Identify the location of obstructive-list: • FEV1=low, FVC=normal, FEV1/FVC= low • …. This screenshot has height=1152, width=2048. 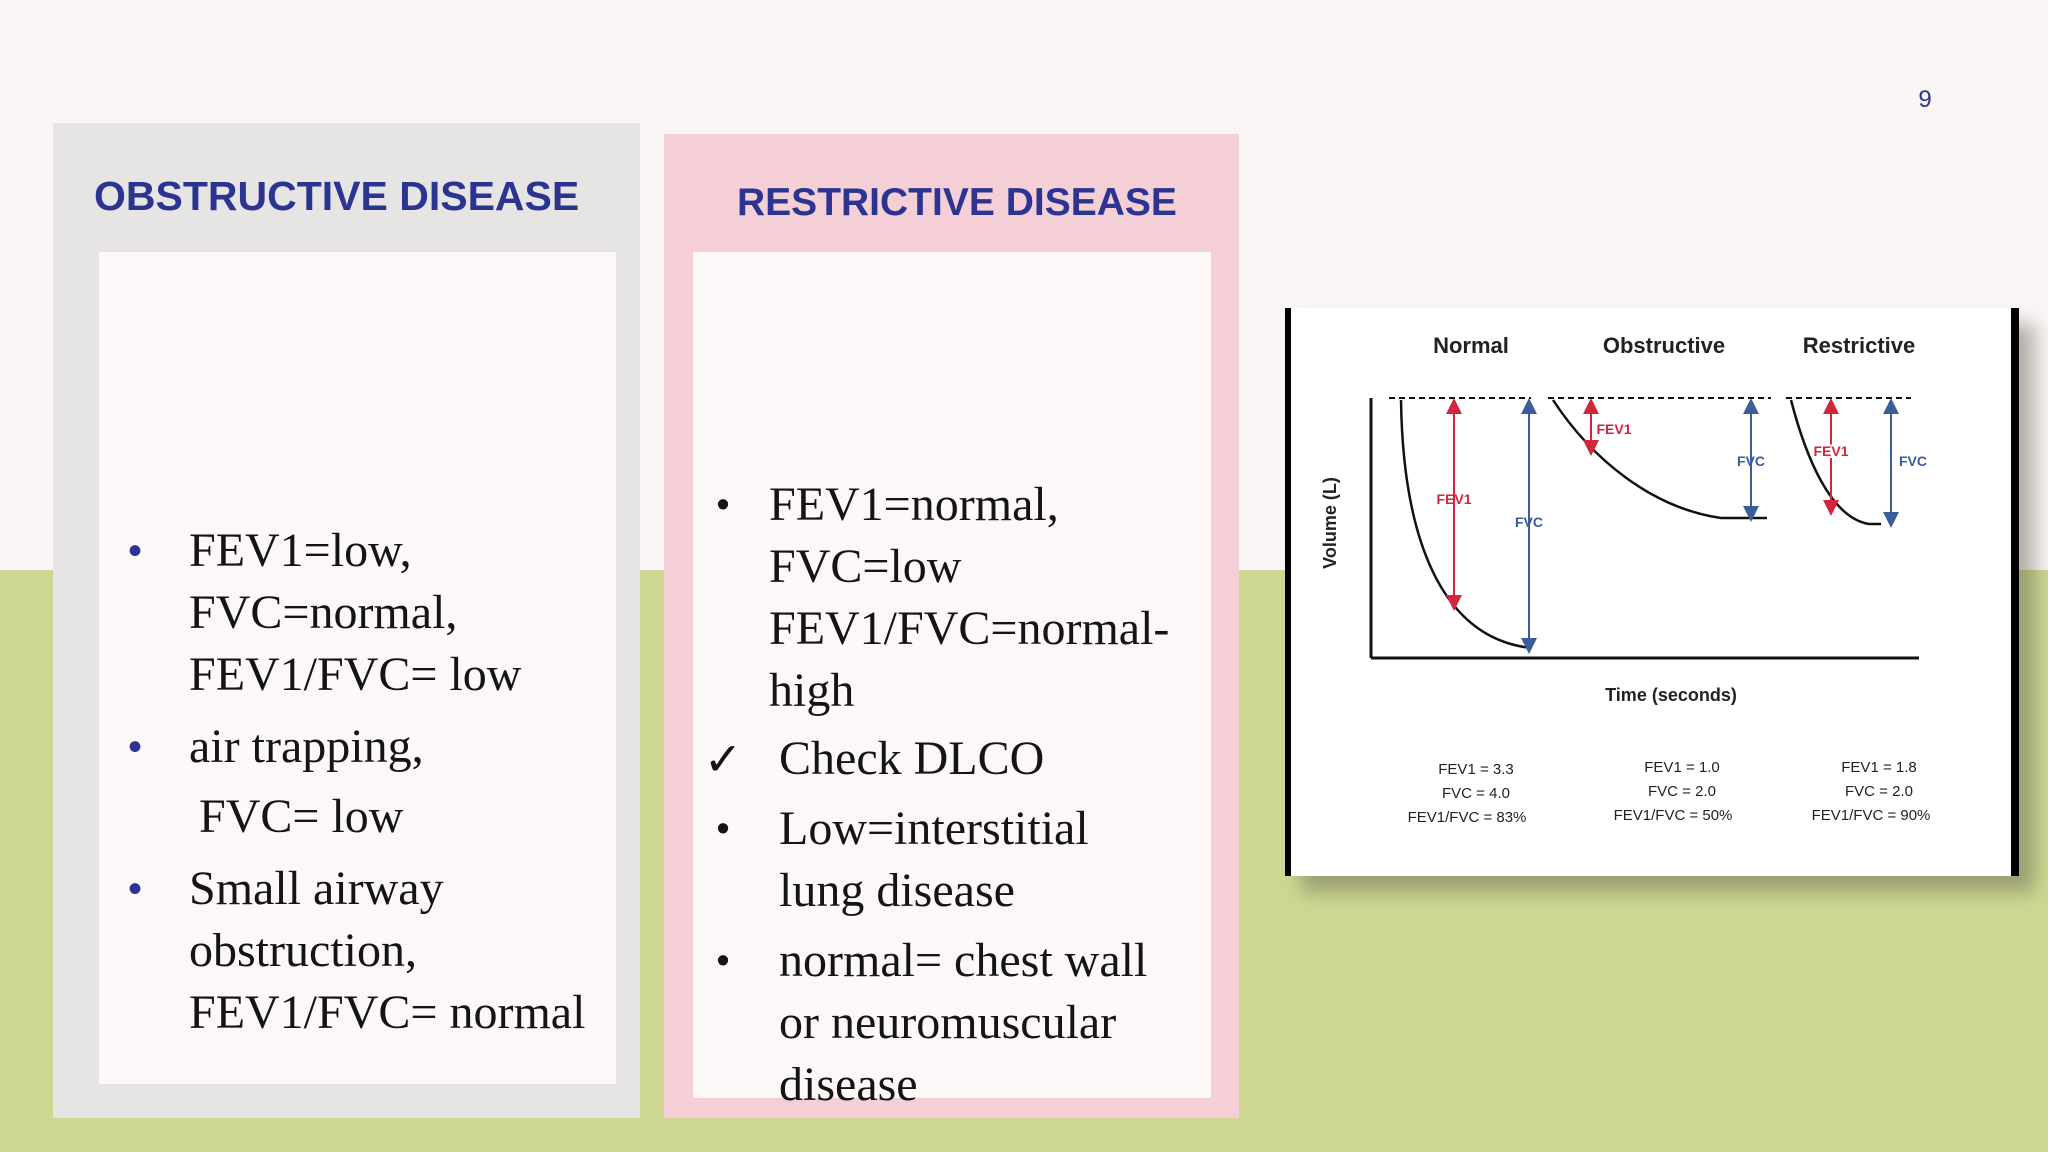
(360, 782).